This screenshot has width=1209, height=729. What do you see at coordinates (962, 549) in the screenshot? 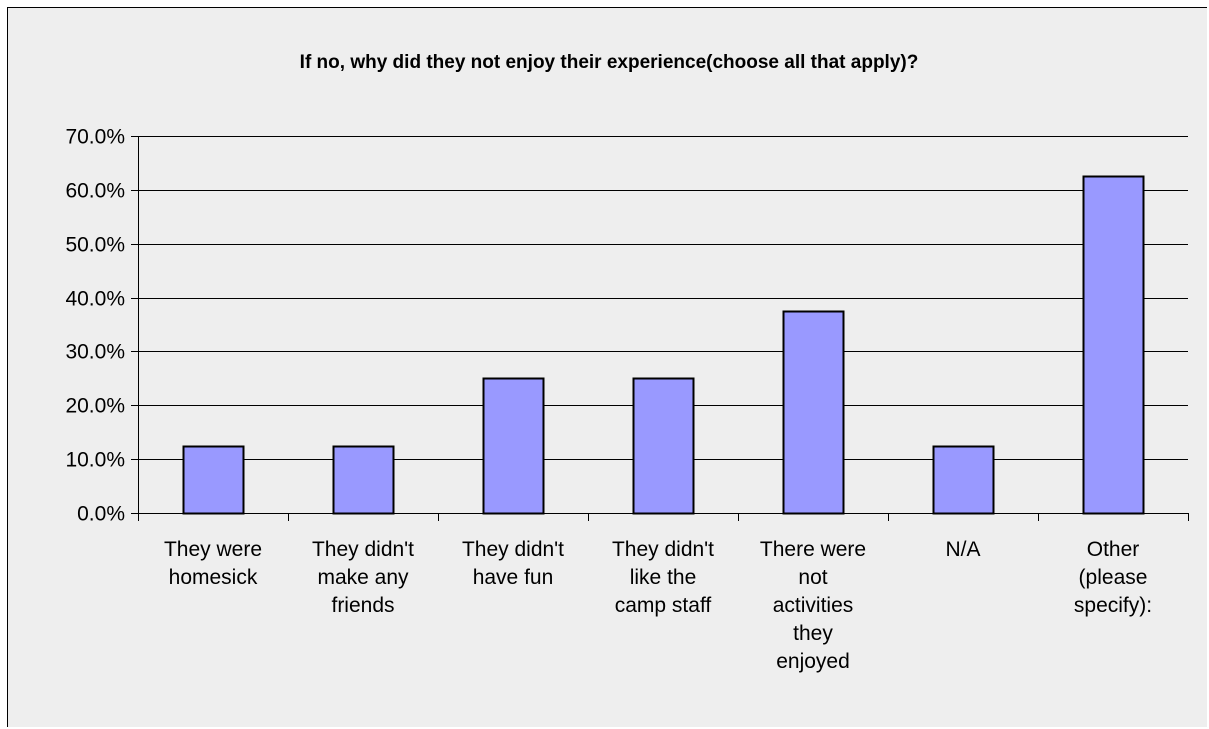
I see `x-category-label: N/A` at bounding box center [962, 549].